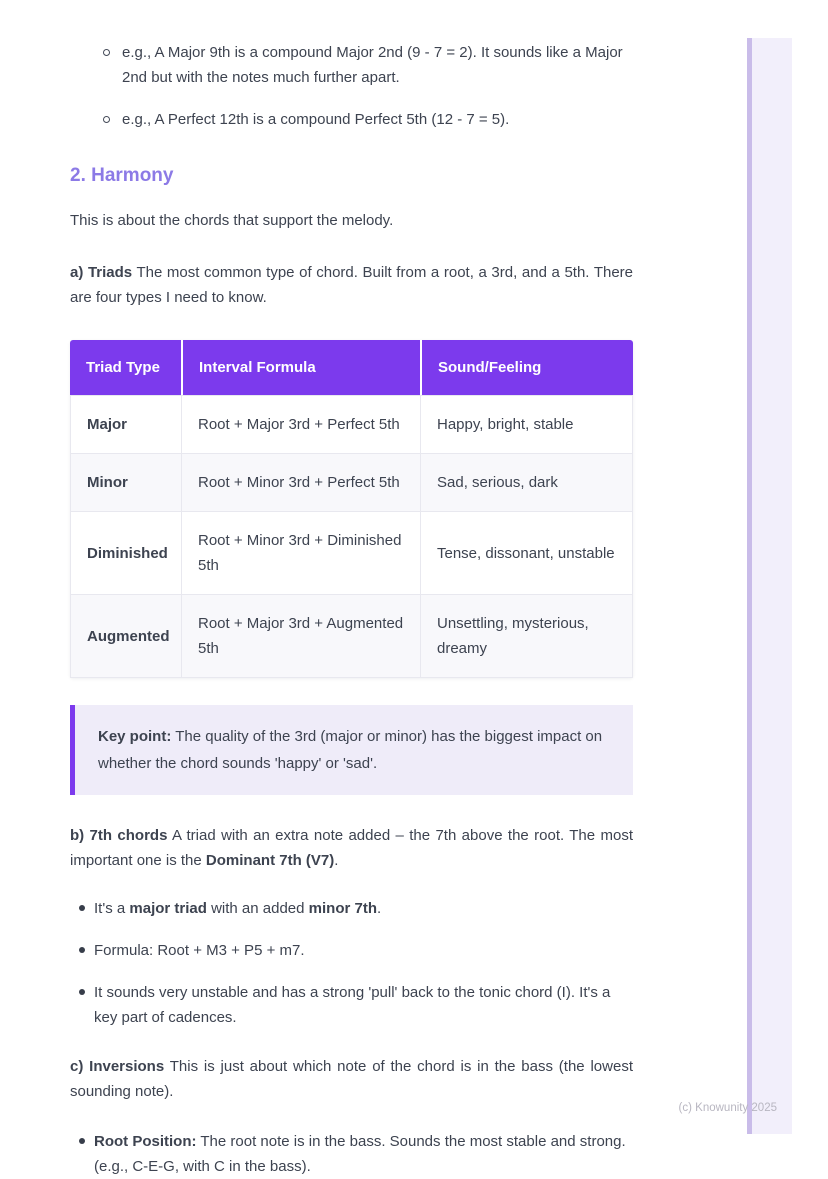  What do you see at coordinates (125, 636) in the screenshot?
I see `table-cell: Augmented` at bounding box center [125, 636].